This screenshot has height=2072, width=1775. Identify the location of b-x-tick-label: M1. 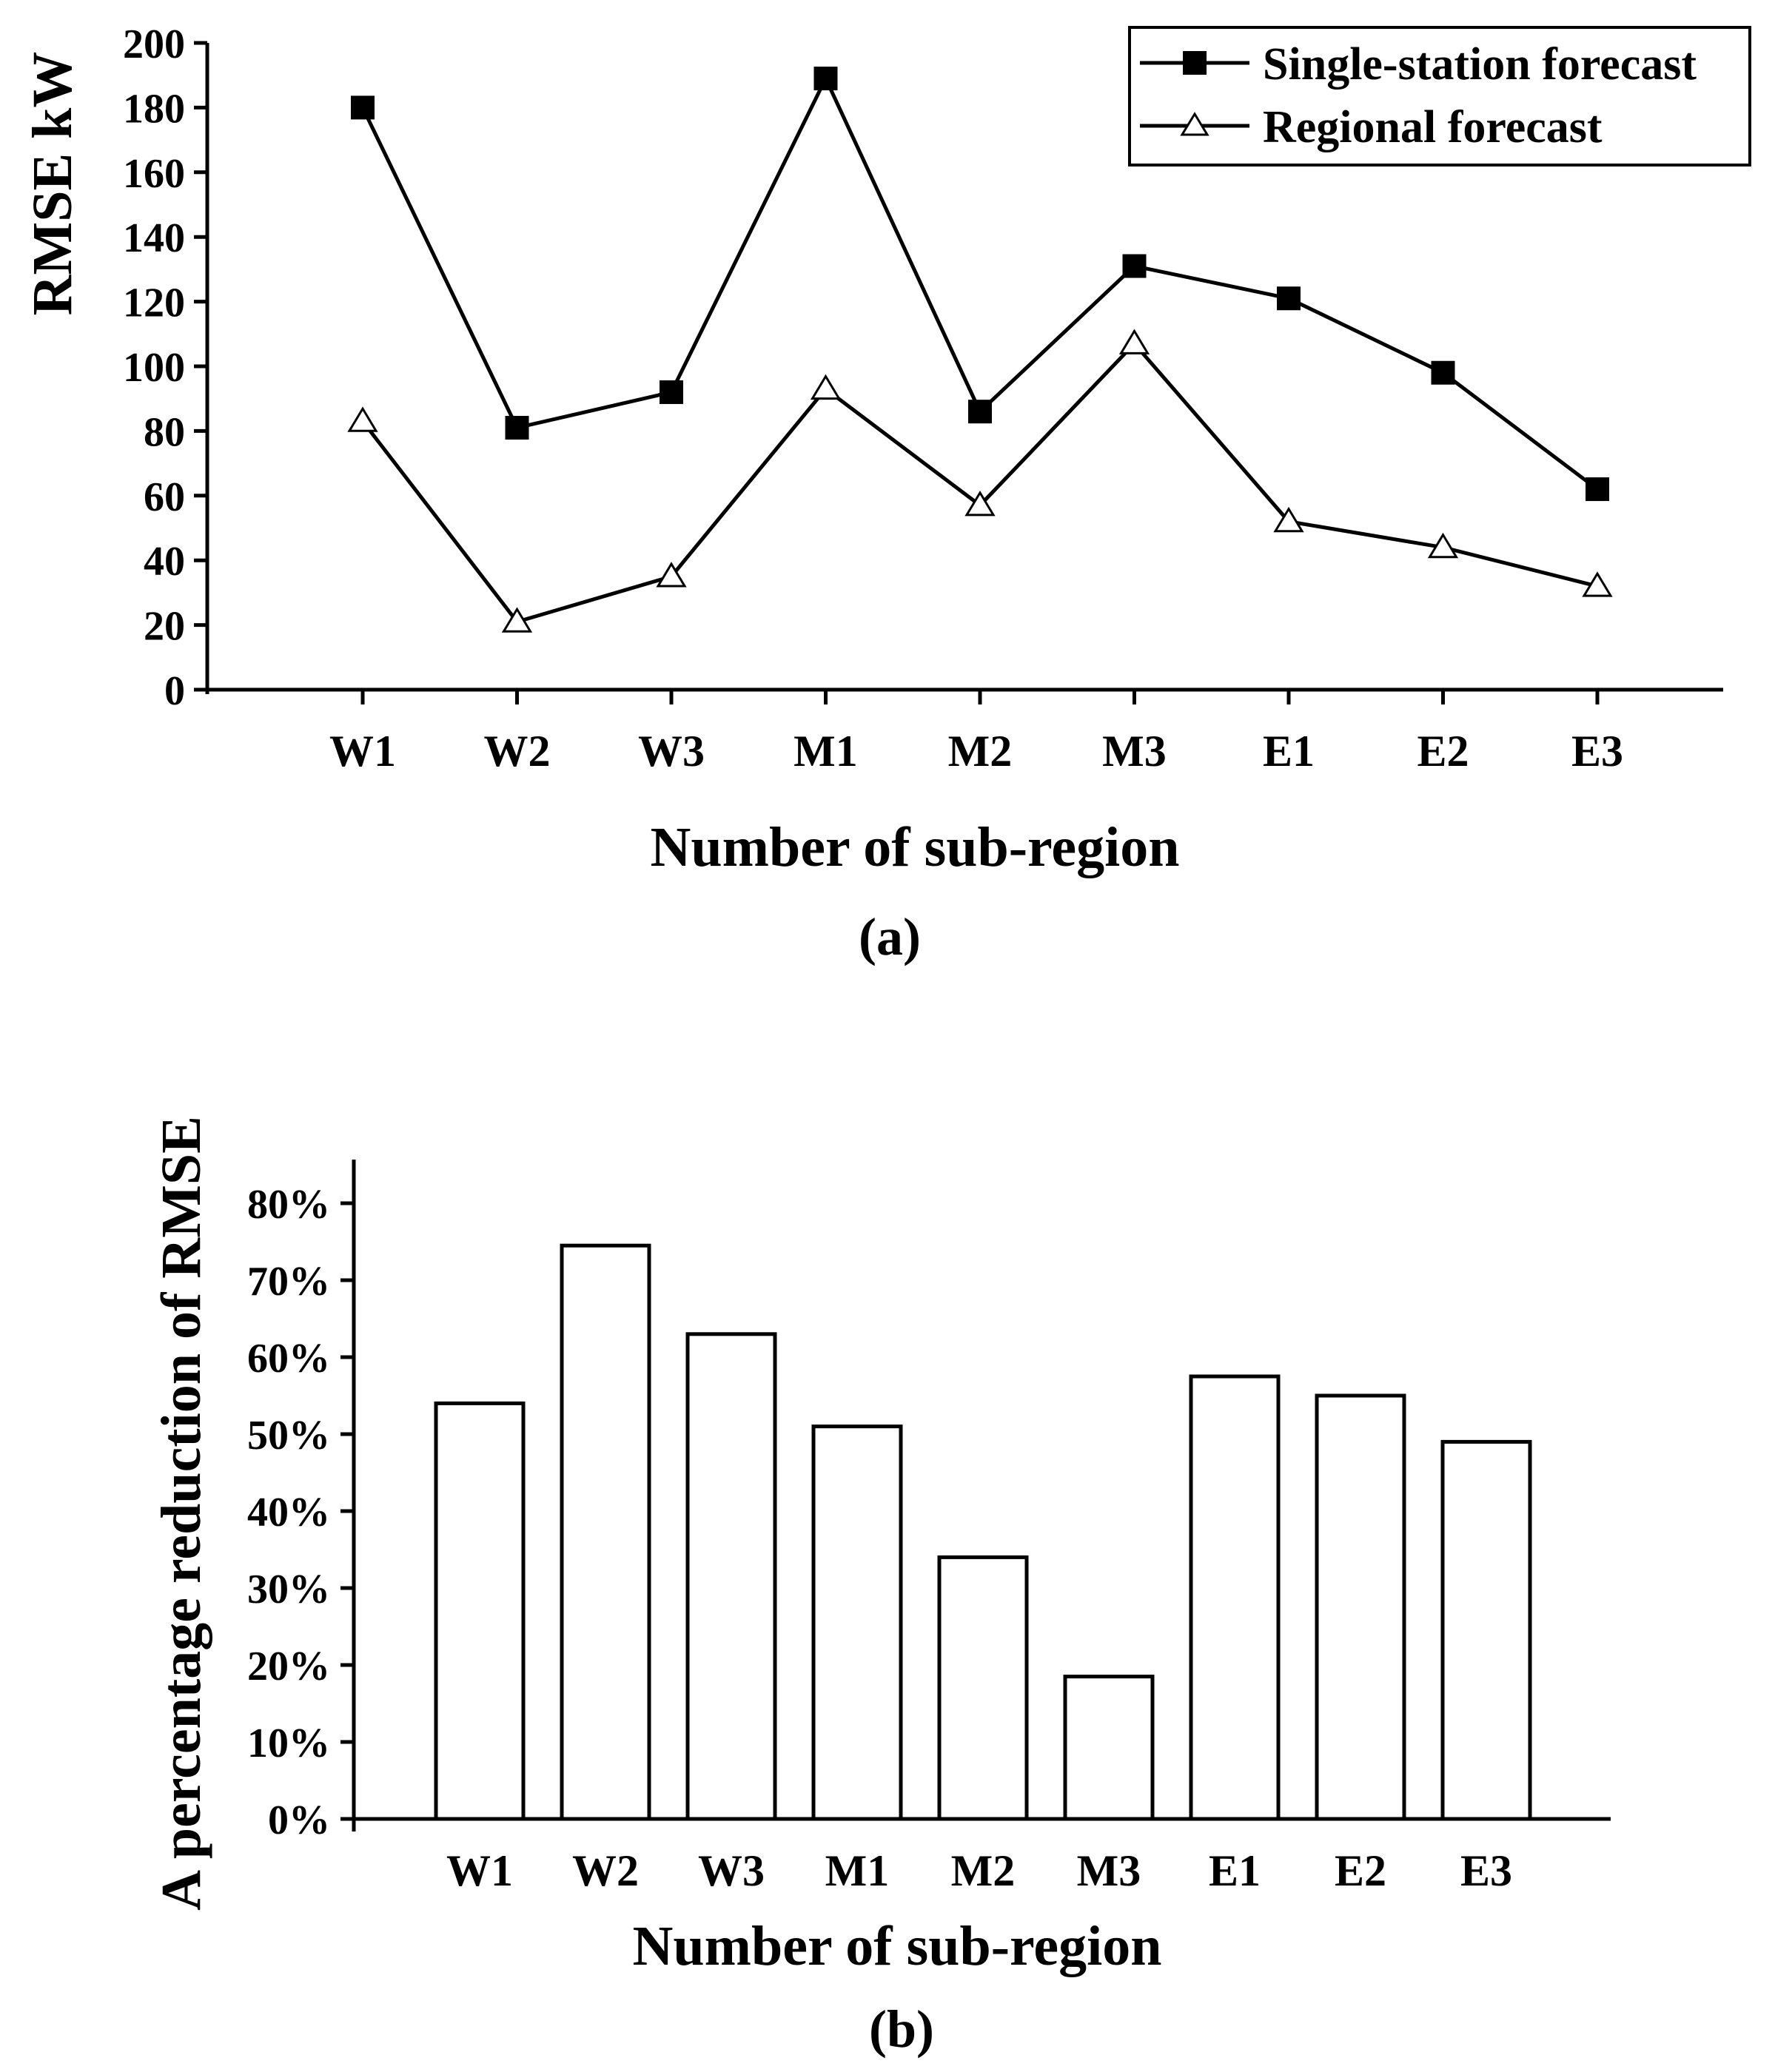
(857, 1870).